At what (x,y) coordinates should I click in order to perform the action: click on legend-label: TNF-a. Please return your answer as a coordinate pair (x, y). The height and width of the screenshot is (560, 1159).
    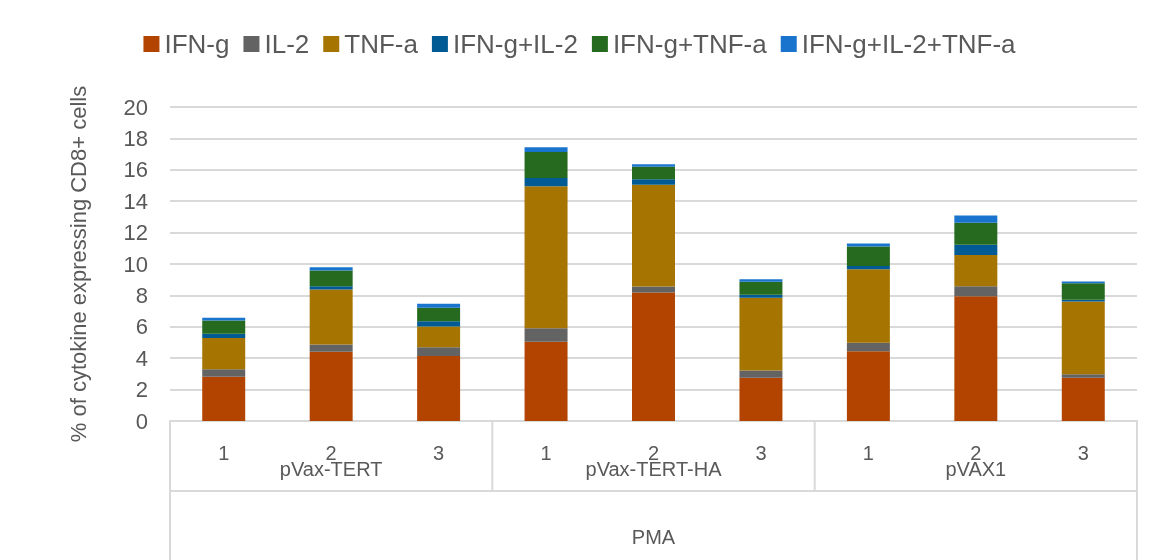
    Looking at the image, I should click on (381, 44).